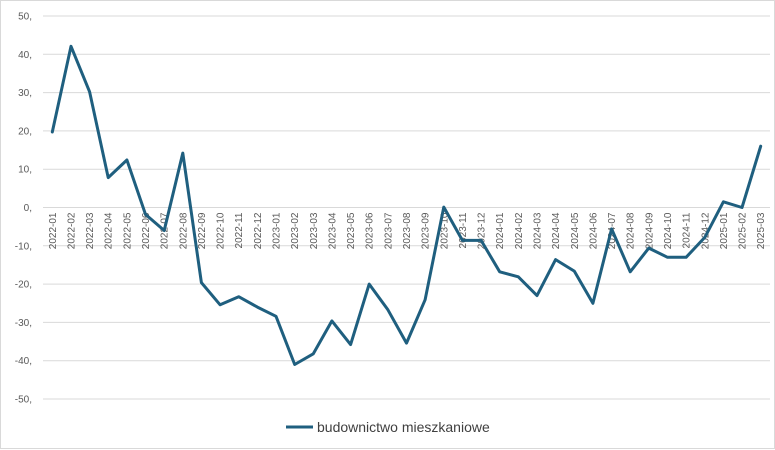  I want to click on x-tick-label: 2023-02, so click(295, 230).